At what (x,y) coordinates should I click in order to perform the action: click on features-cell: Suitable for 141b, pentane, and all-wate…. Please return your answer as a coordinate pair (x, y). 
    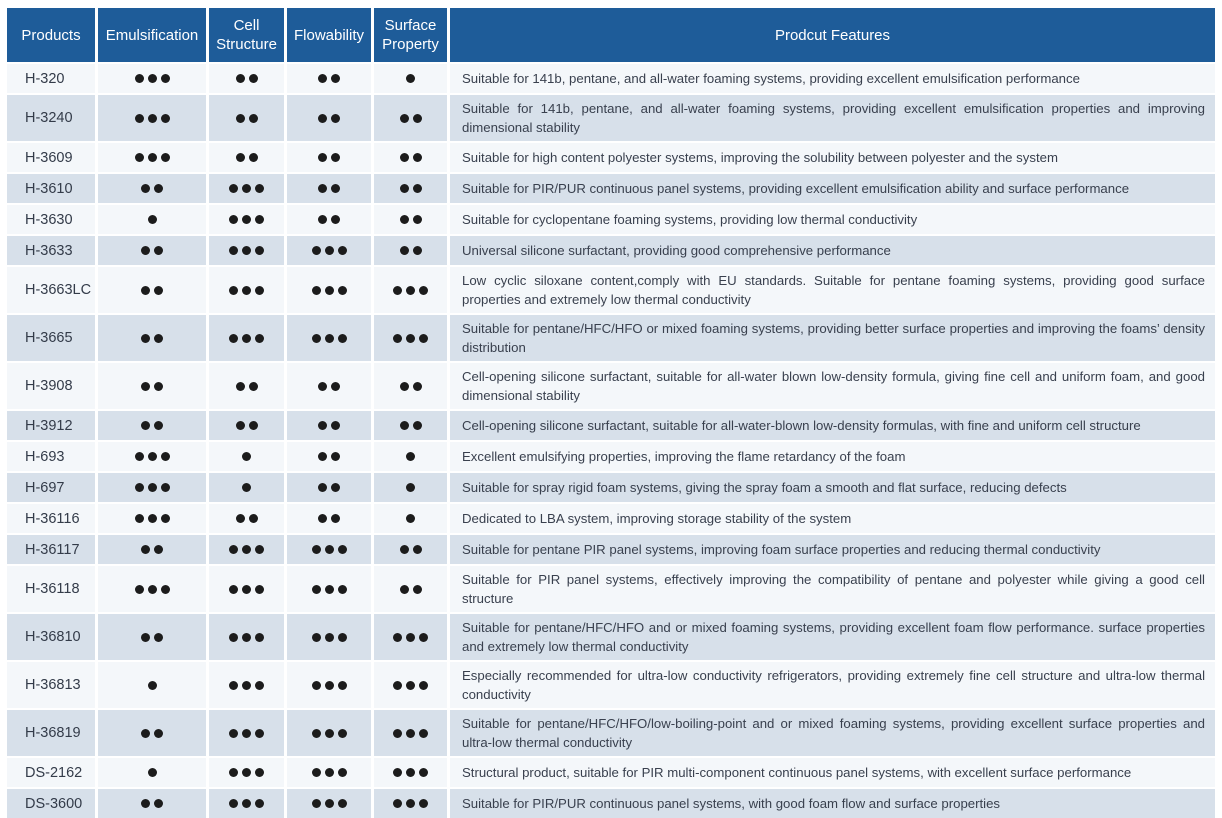
    Looking at the image, I should click on (832, 118).